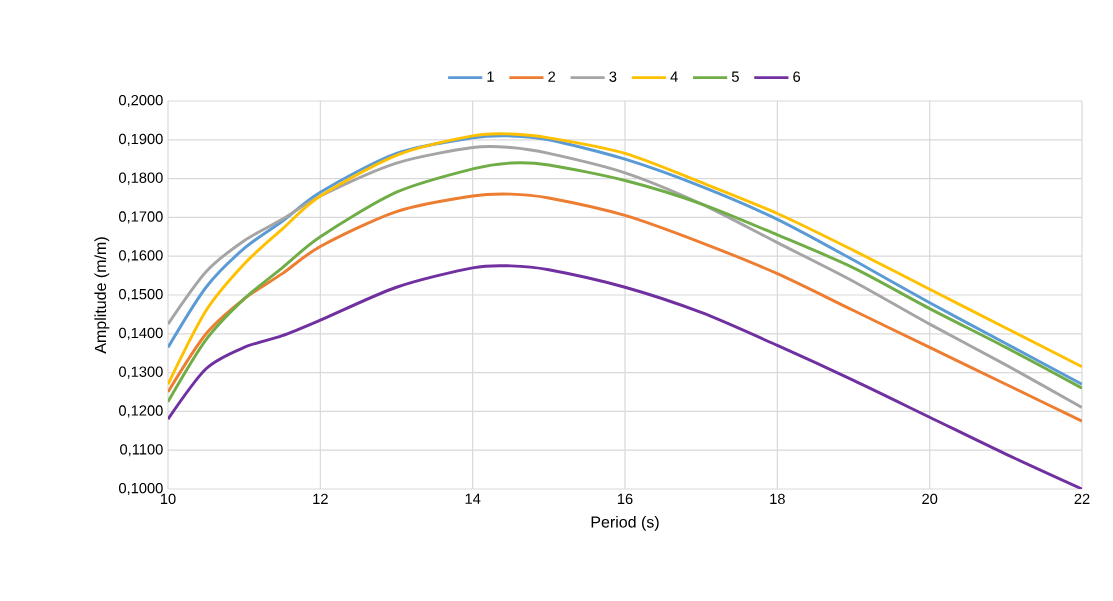 The image size is (1113, 601). Describe the element at coordinates (141, 101) in the screenshot. I see `y-tick-label: 0,2000` at that location.